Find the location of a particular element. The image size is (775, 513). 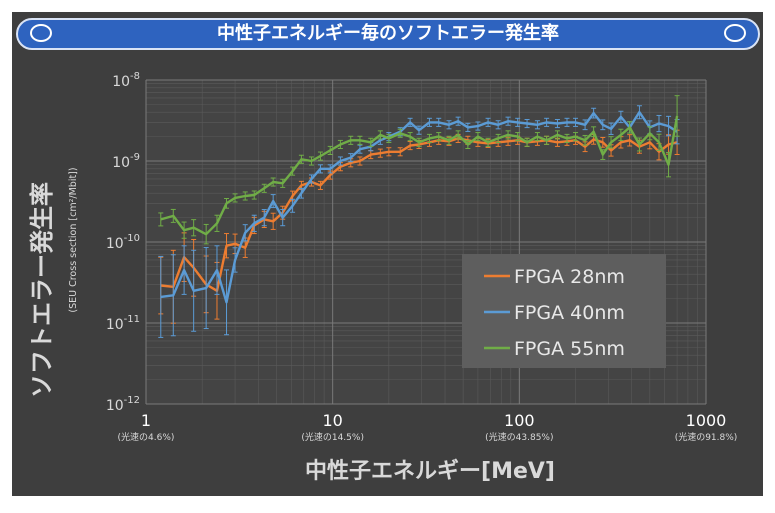

circle-ornament-left-icon is located at coordinates (41, 33).